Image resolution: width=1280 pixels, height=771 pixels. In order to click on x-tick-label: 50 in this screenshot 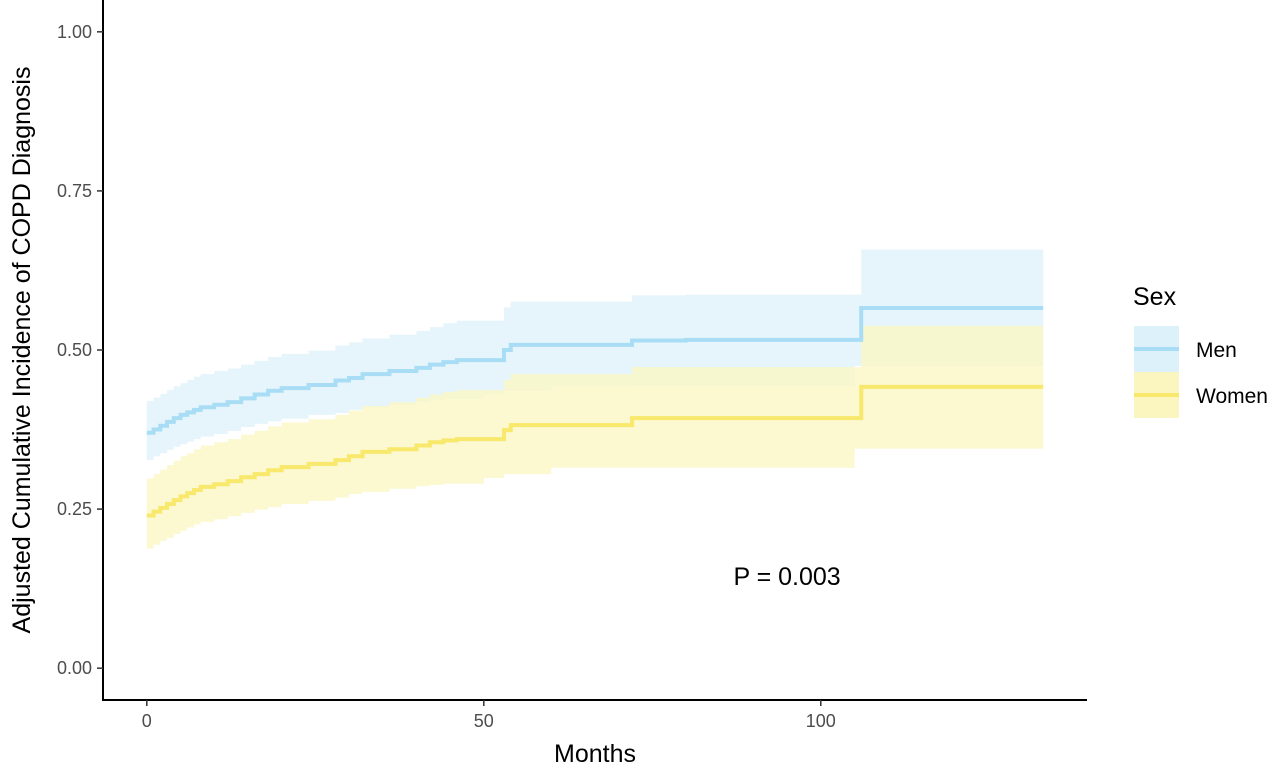, I will do `click(484, 721)`.